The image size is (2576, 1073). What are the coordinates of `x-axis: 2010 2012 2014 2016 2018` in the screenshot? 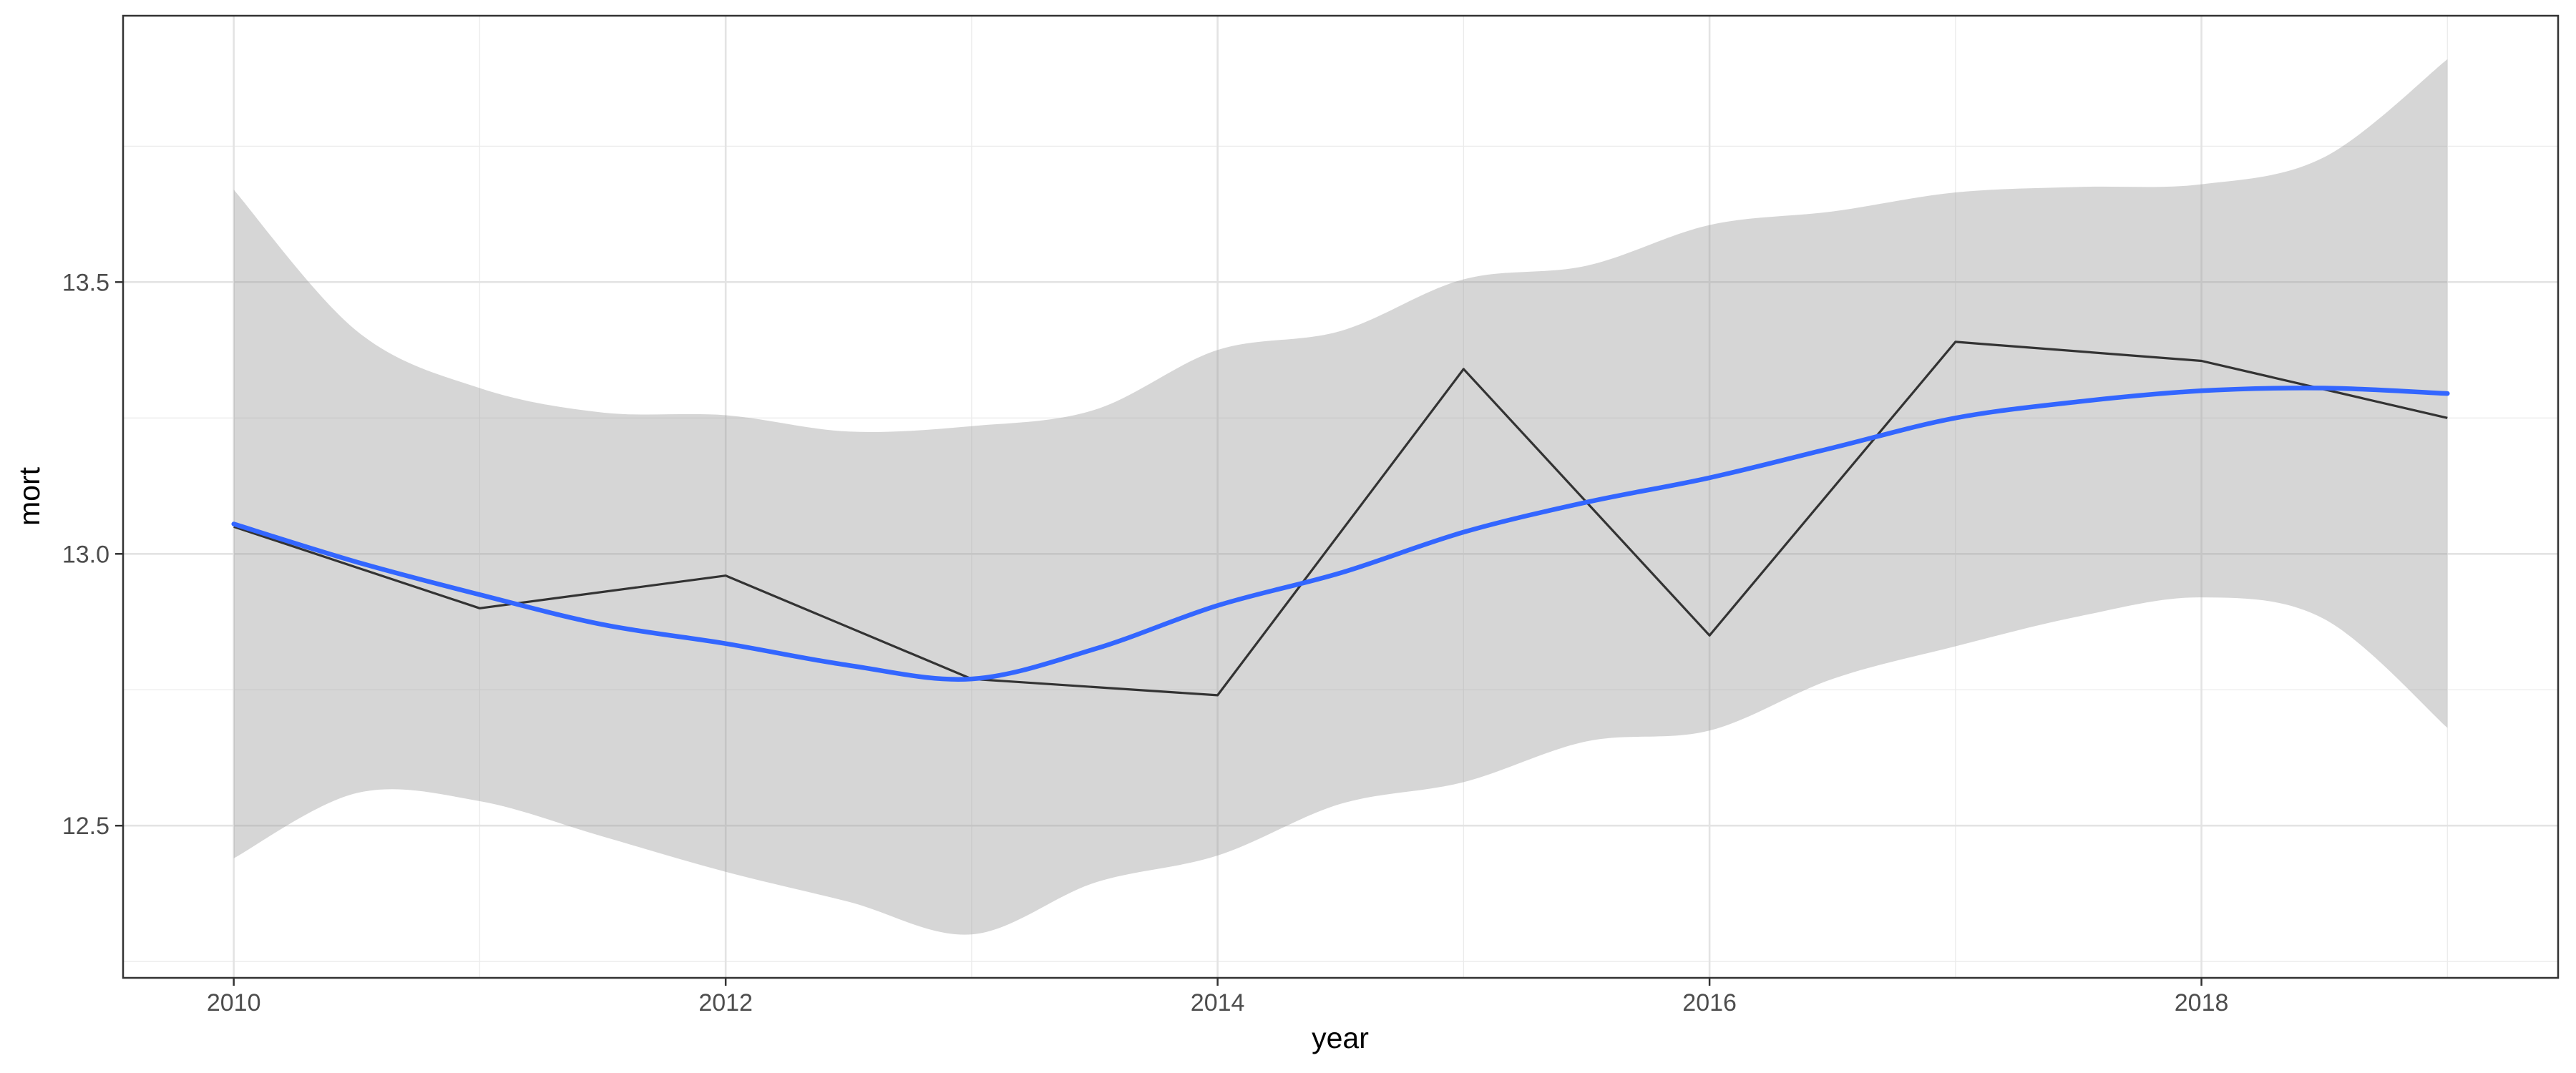 It's located at (1218, 997).